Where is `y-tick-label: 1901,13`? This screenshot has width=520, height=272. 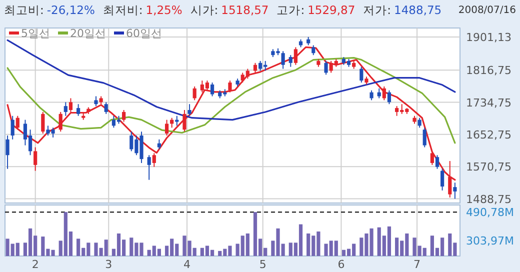 y-tick-label: 1901,13 is located at coordinates (489, 37).